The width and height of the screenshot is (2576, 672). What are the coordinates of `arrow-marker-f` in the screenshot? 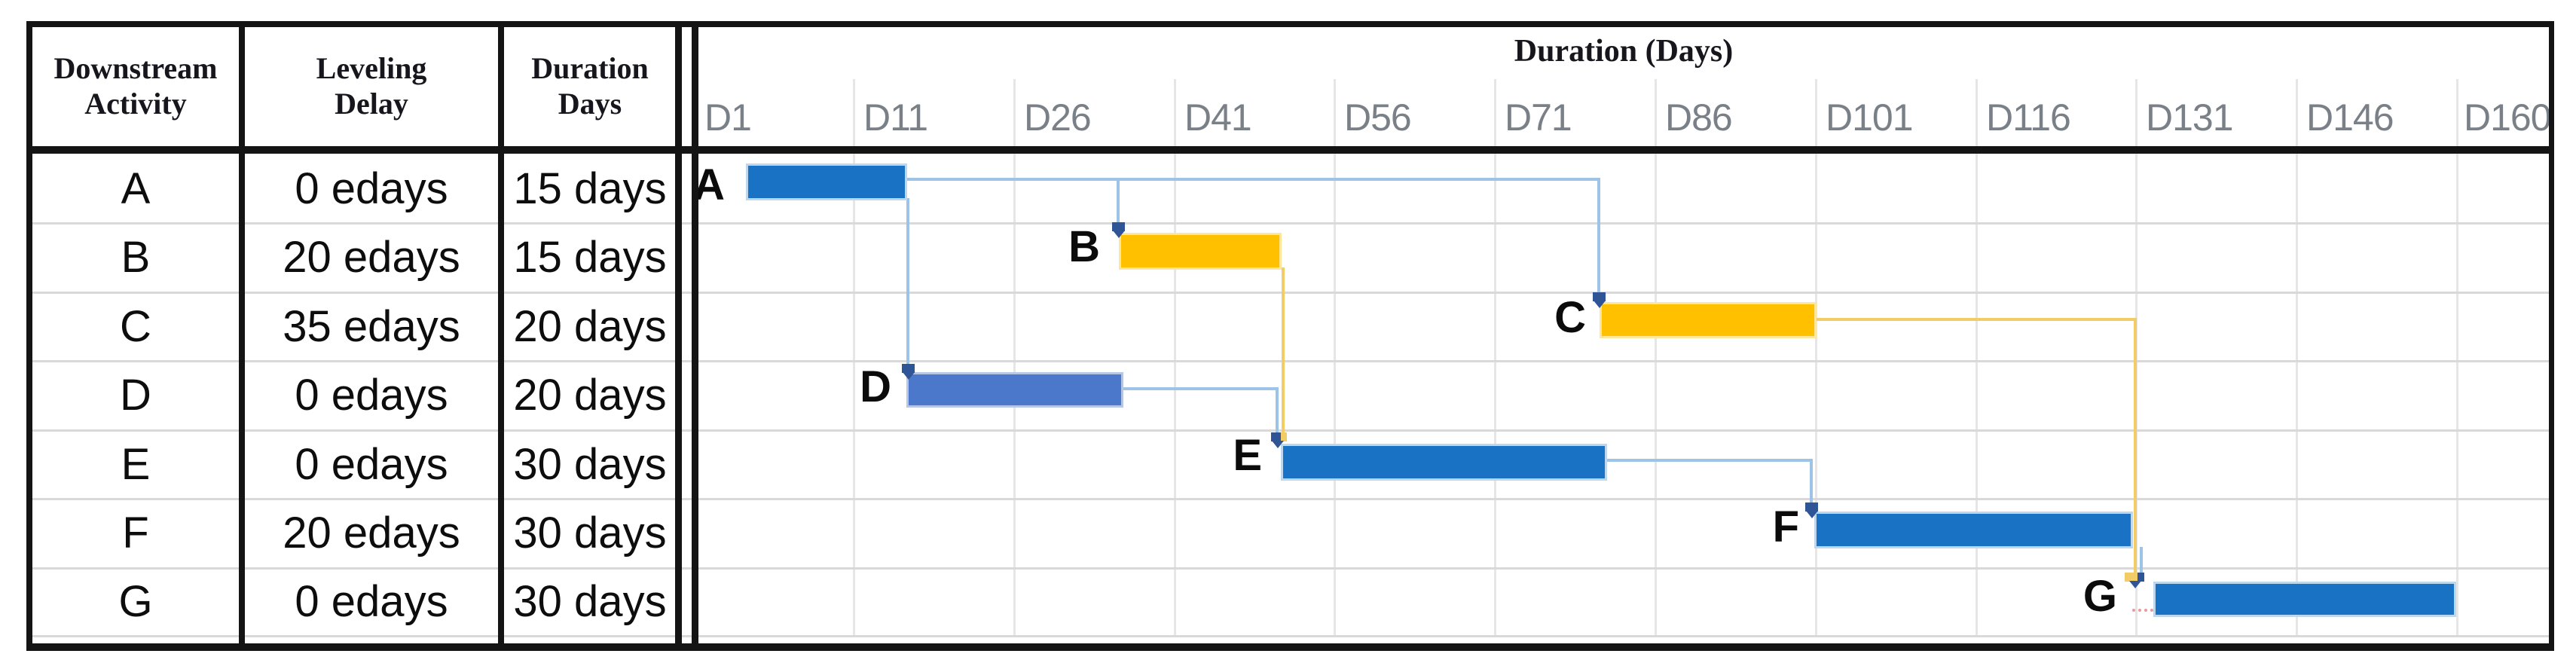 It's located at (1811, 507).